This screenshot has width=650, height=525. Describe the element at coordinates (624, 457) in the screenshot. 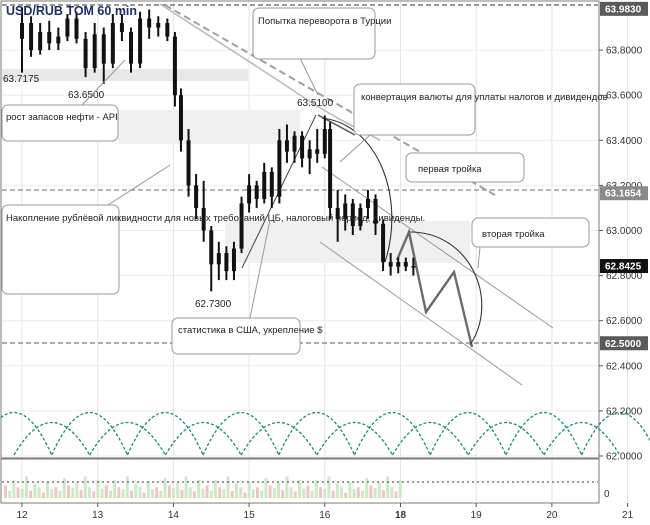

I see `y-tick-label: 62.0000` at that location.